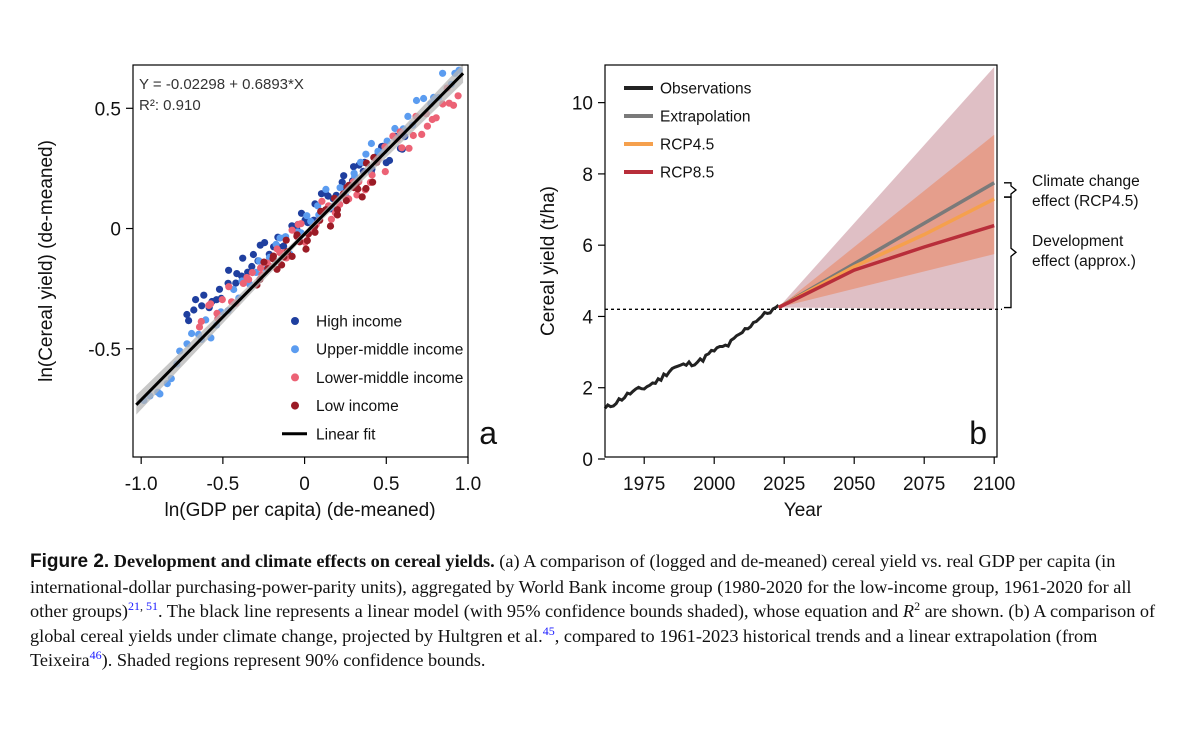 The width and height of the screenshot is (1199, 731). What do you see at coordinates (389, 350) in the screenshot?
I see `legend-label: Upper-middle income` at bounding box center [389, 350].